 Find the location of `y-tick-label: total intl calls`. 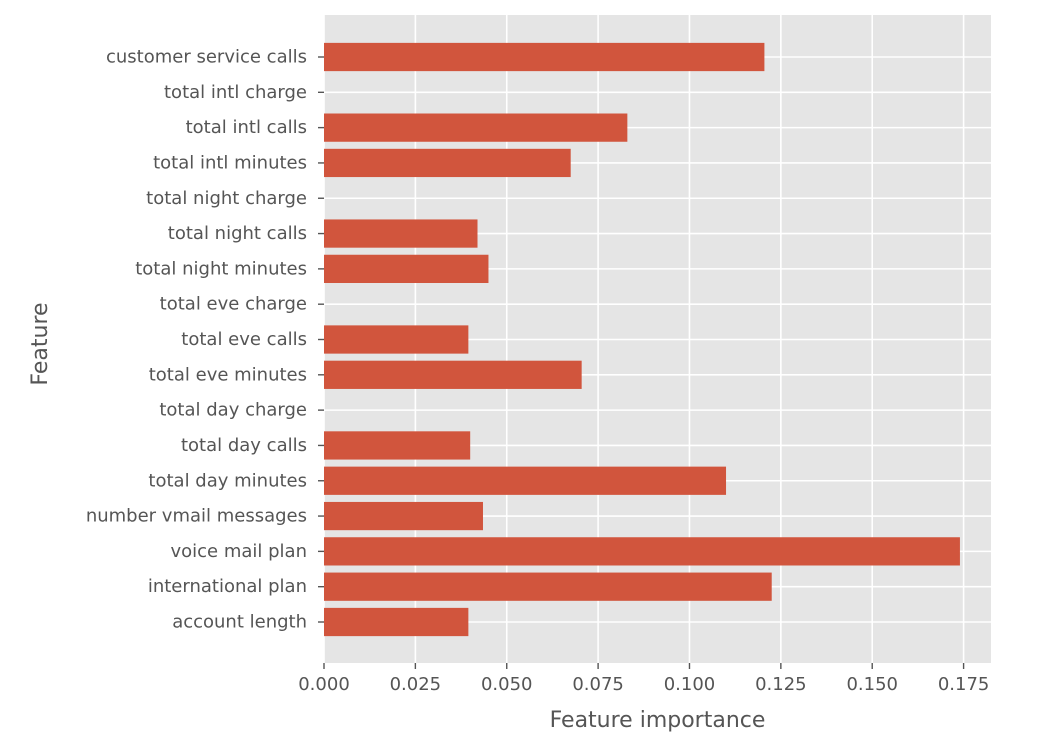

y-tick-label: total intl calls is located at coordinates (246, 127).